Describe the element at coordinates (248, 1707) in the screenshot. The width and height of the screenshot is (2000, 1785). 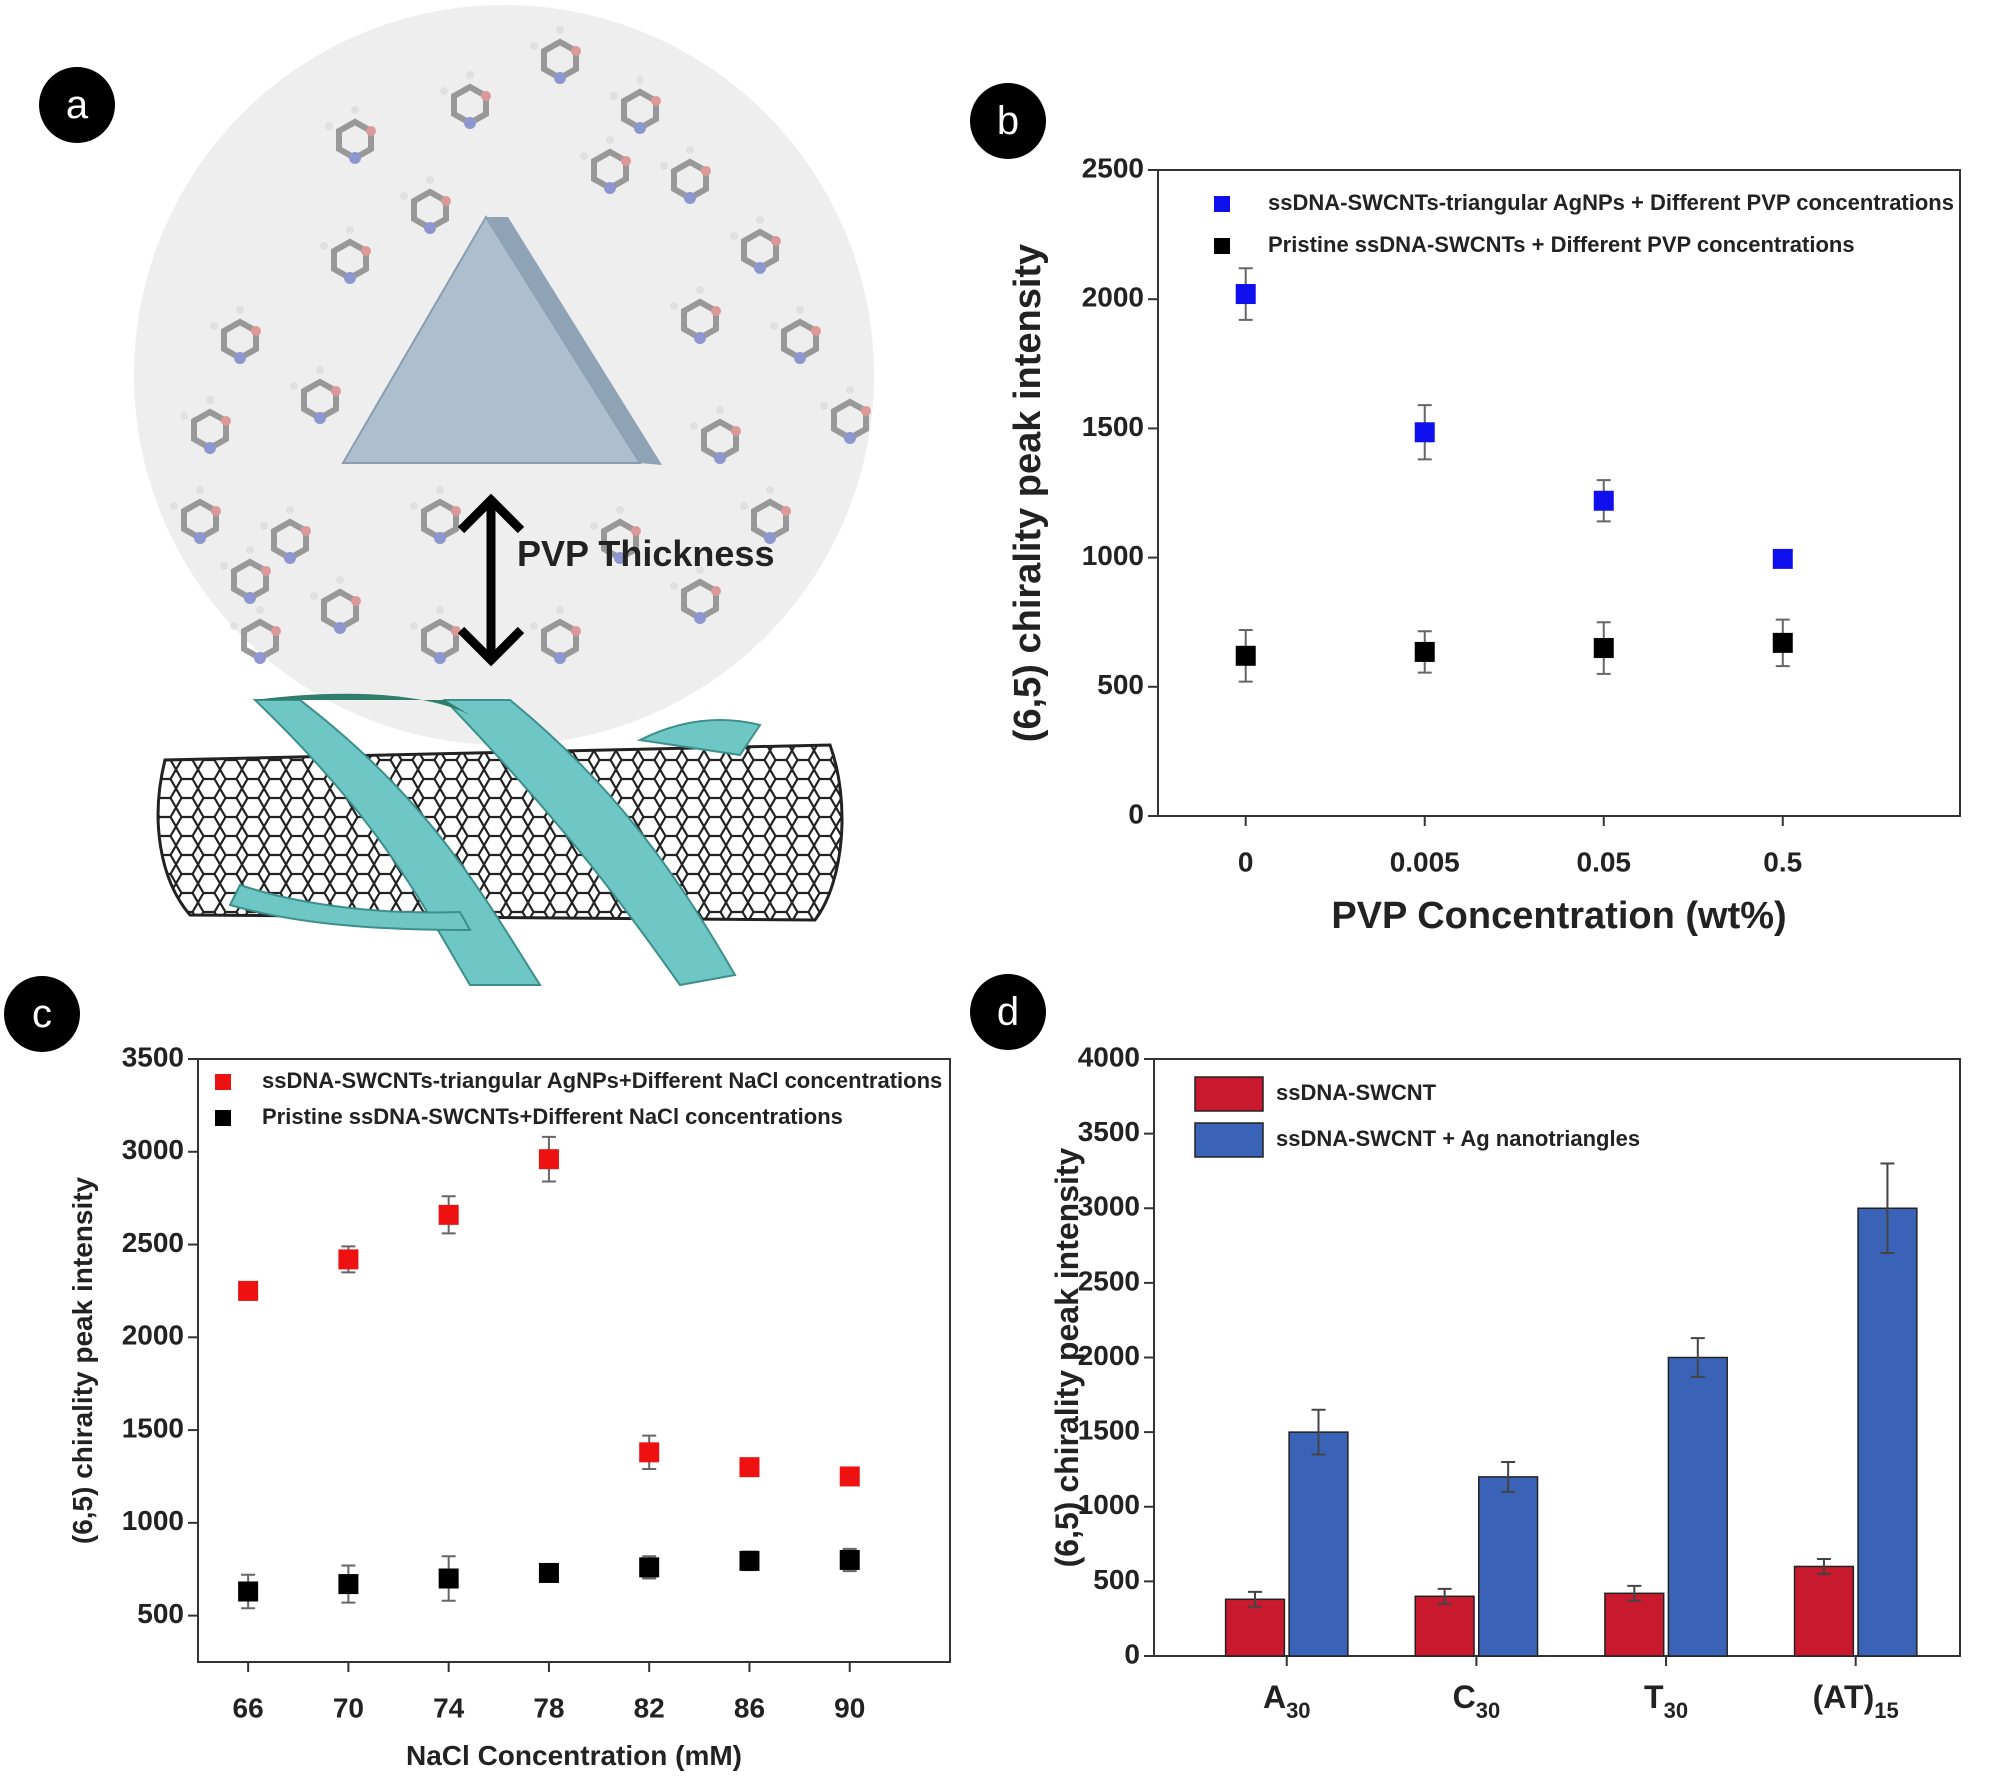
I see `x-tick-label: 66` at that location.